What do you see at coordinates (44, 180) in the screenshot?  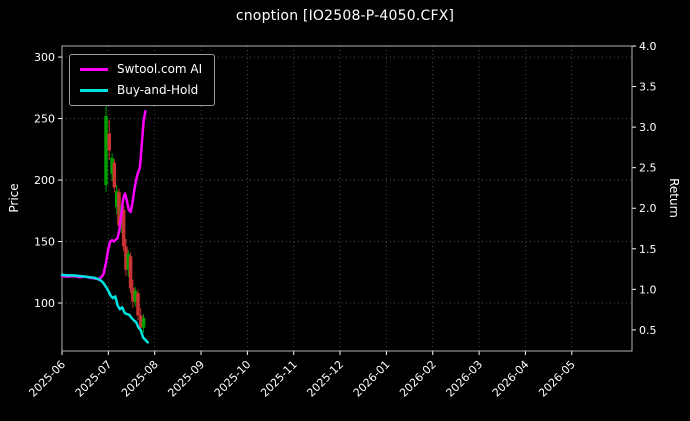 I see `left-tick-label: 200` at bounding box center [44, 180].